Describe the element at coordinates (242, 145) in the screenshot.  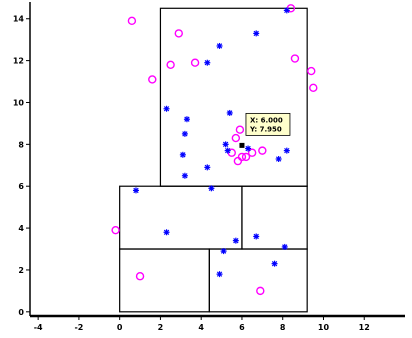
I see `selected-point-marker` at that location.